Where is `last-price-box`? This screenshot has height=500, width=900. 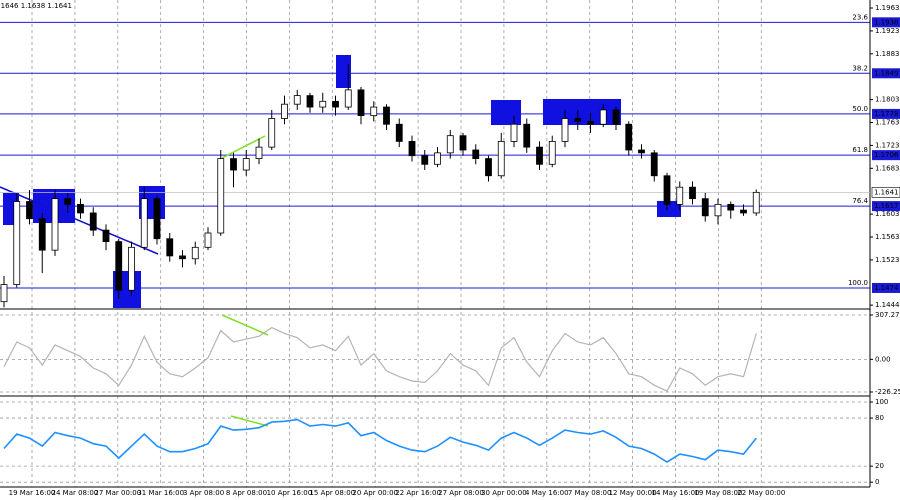
last-price-box is located at coordinates (885, 192).